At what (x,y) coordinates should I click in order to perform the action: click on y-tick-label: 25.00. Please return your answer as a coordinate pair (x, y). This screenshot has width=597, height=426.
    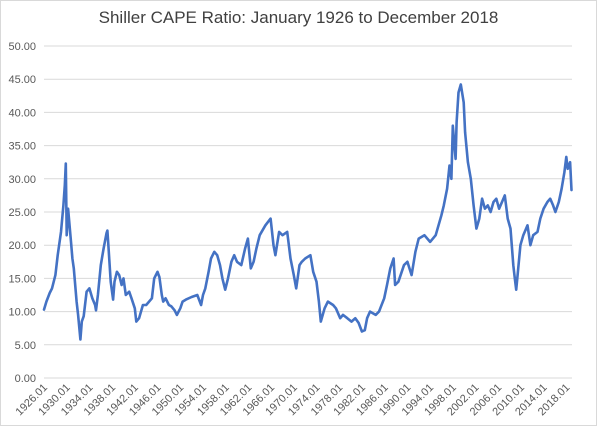
    Looking at the image, I should click on (22, 213).